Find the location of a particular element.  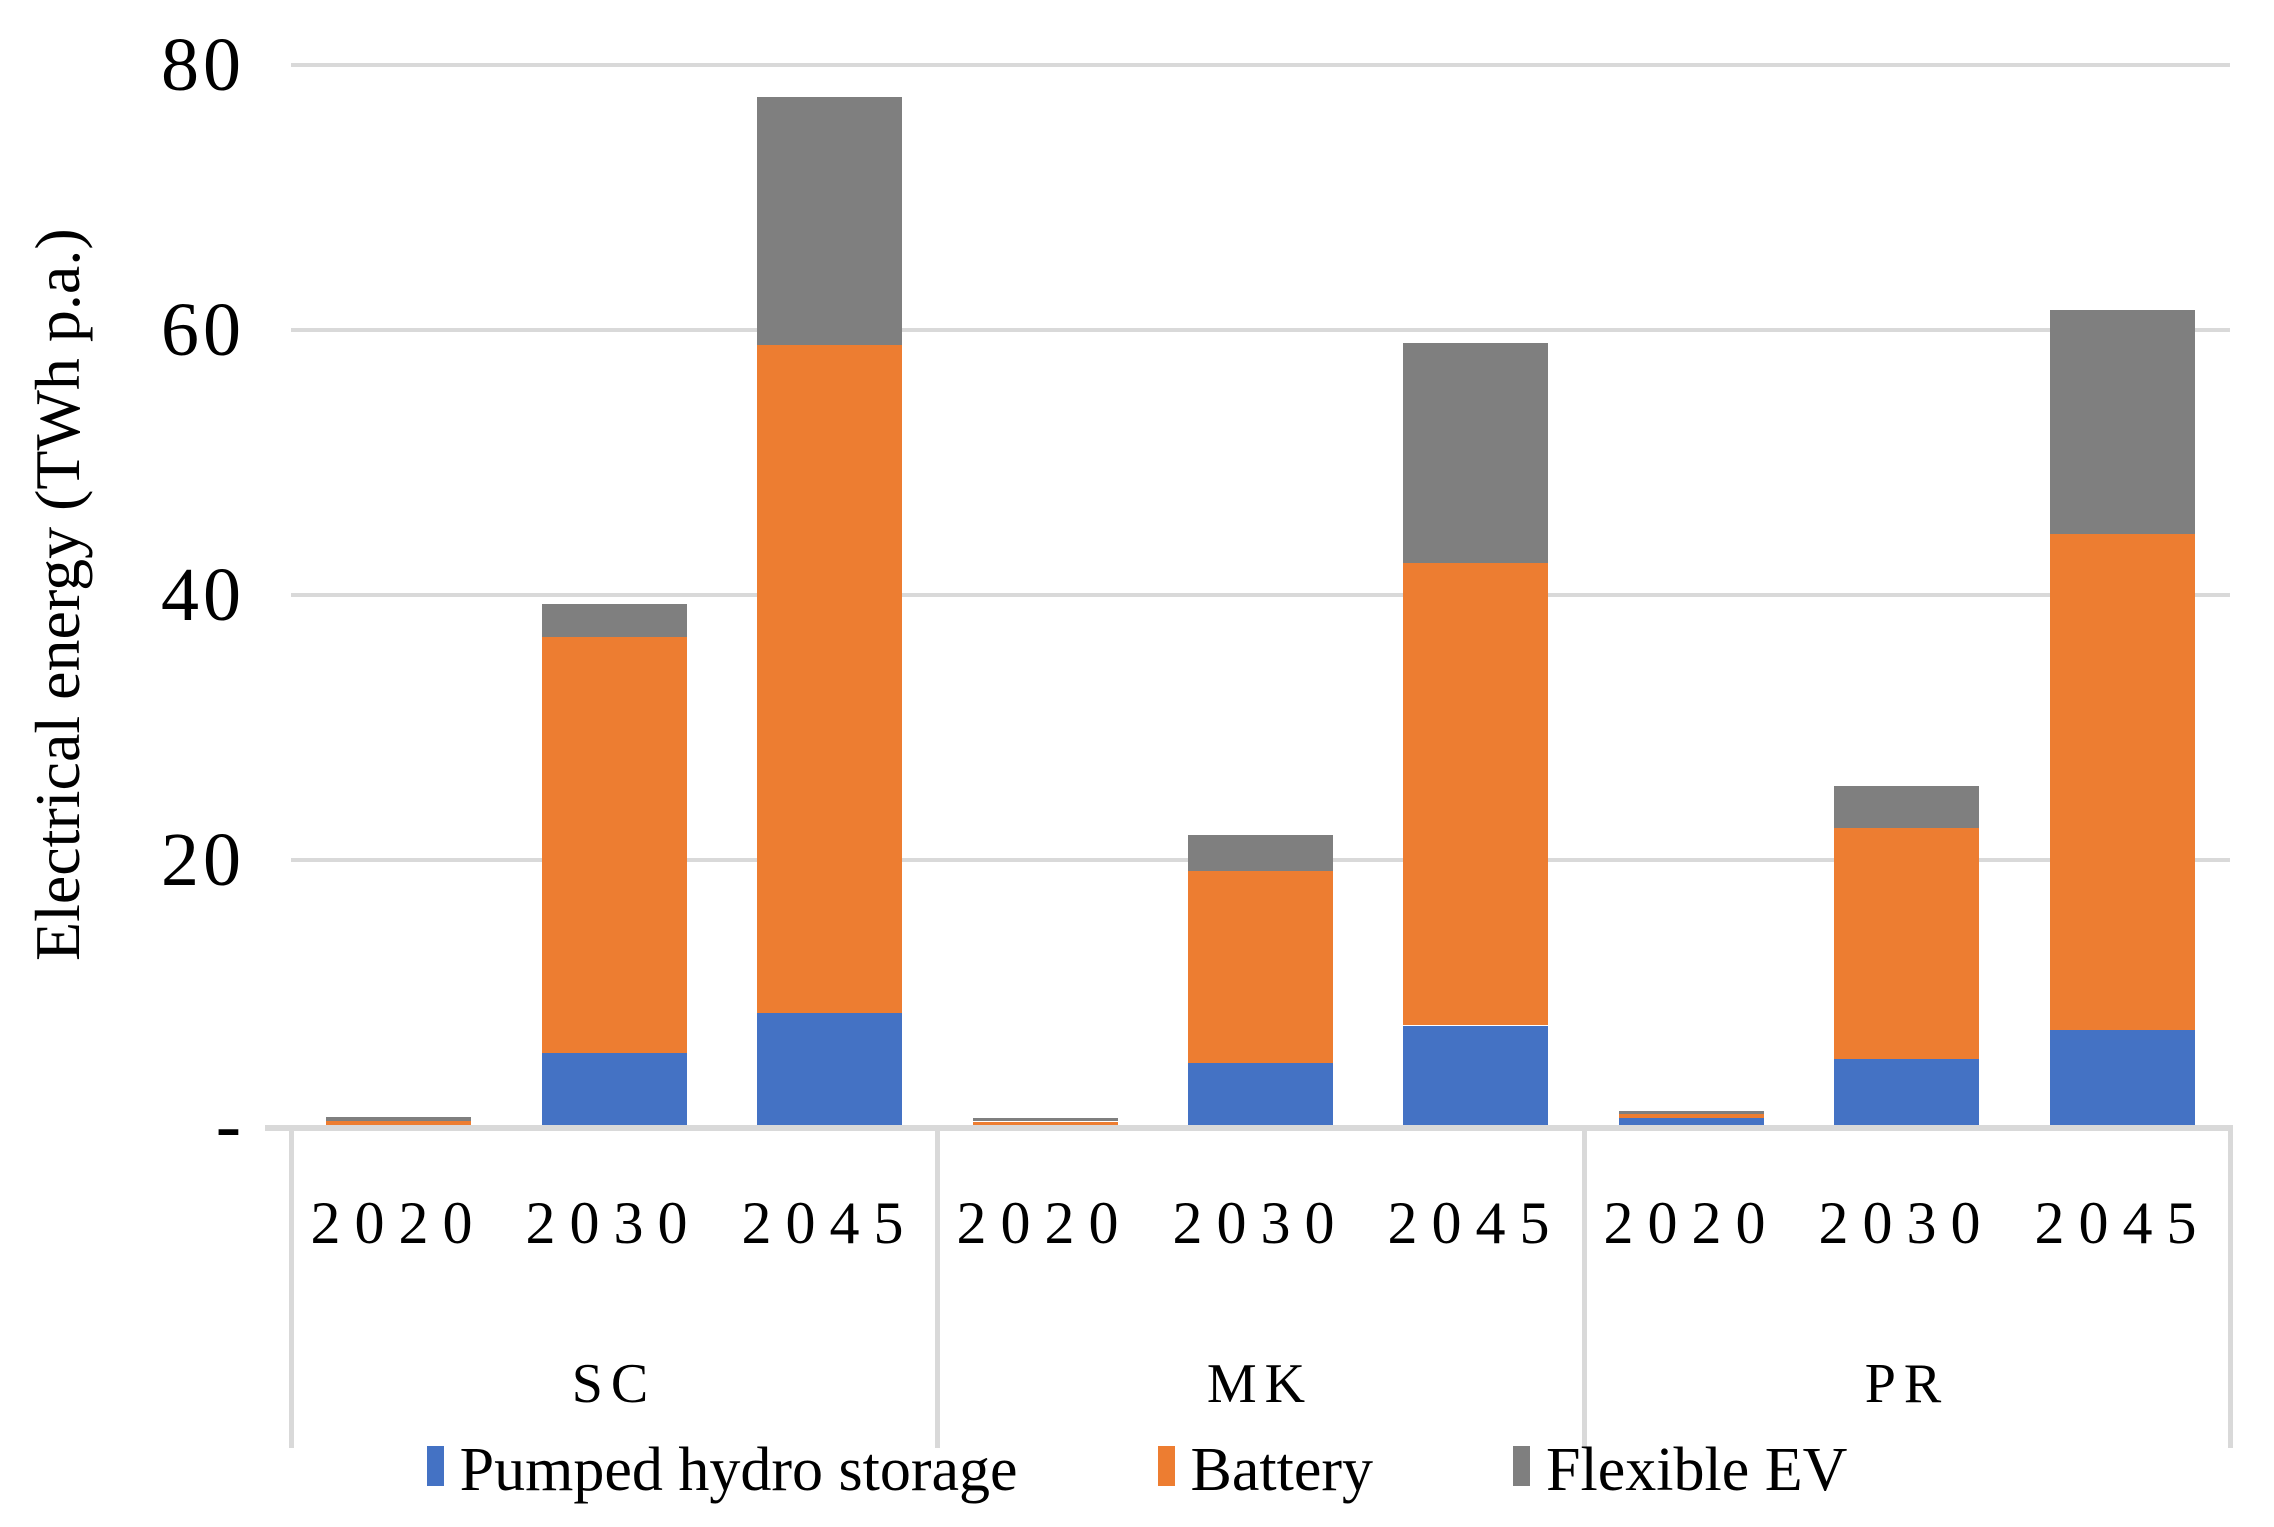

legend-item-pumped-hydro-storage: Pumped hydro storage is located at coordinates (722, 1470).